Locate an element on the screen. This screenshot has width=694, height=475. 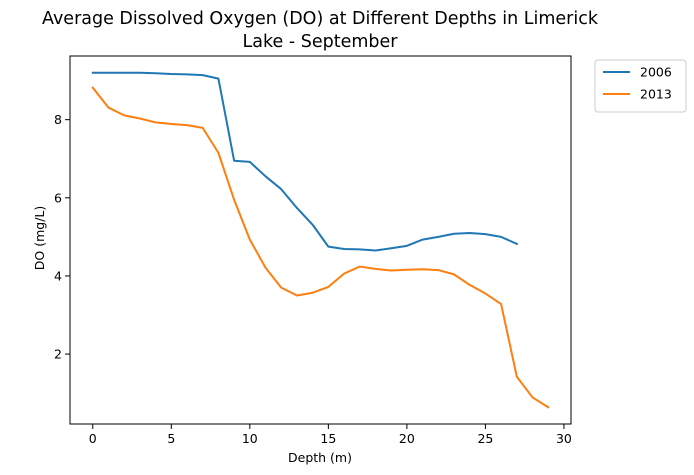
x-axis-label: Depth (m) is located at coordinates (320, 457).